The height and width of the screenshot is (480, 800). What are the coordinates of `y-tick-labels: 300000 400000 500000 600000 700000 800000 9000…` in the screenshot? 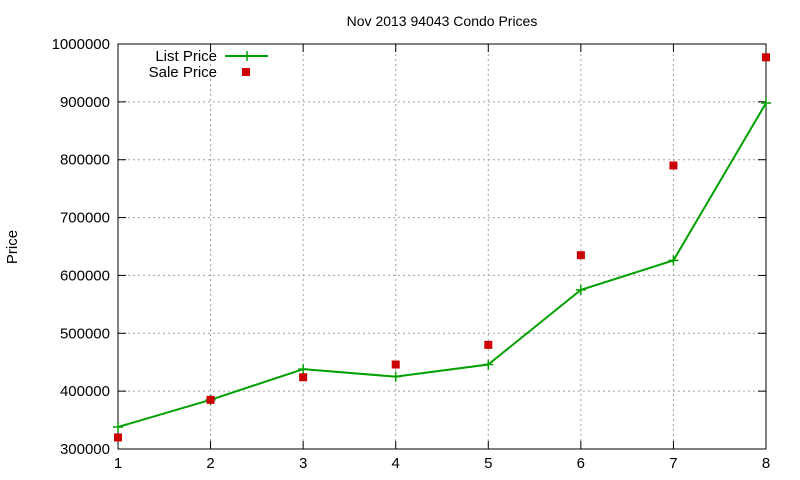 It's located at (81, 247).